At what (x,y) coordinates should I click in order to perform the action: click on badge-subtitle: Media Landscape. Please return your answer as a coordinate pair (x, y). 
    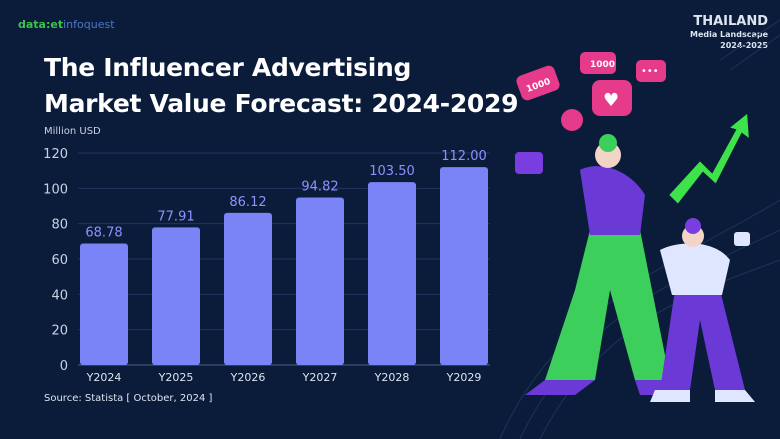
    Looking at the image, I should click on (728, 34).